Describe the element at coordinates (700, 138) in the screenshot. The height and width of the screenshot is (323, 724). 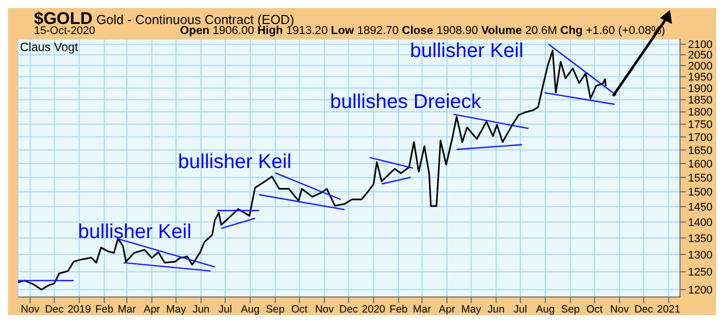
I see `y-tick-label: 1700` at that location.